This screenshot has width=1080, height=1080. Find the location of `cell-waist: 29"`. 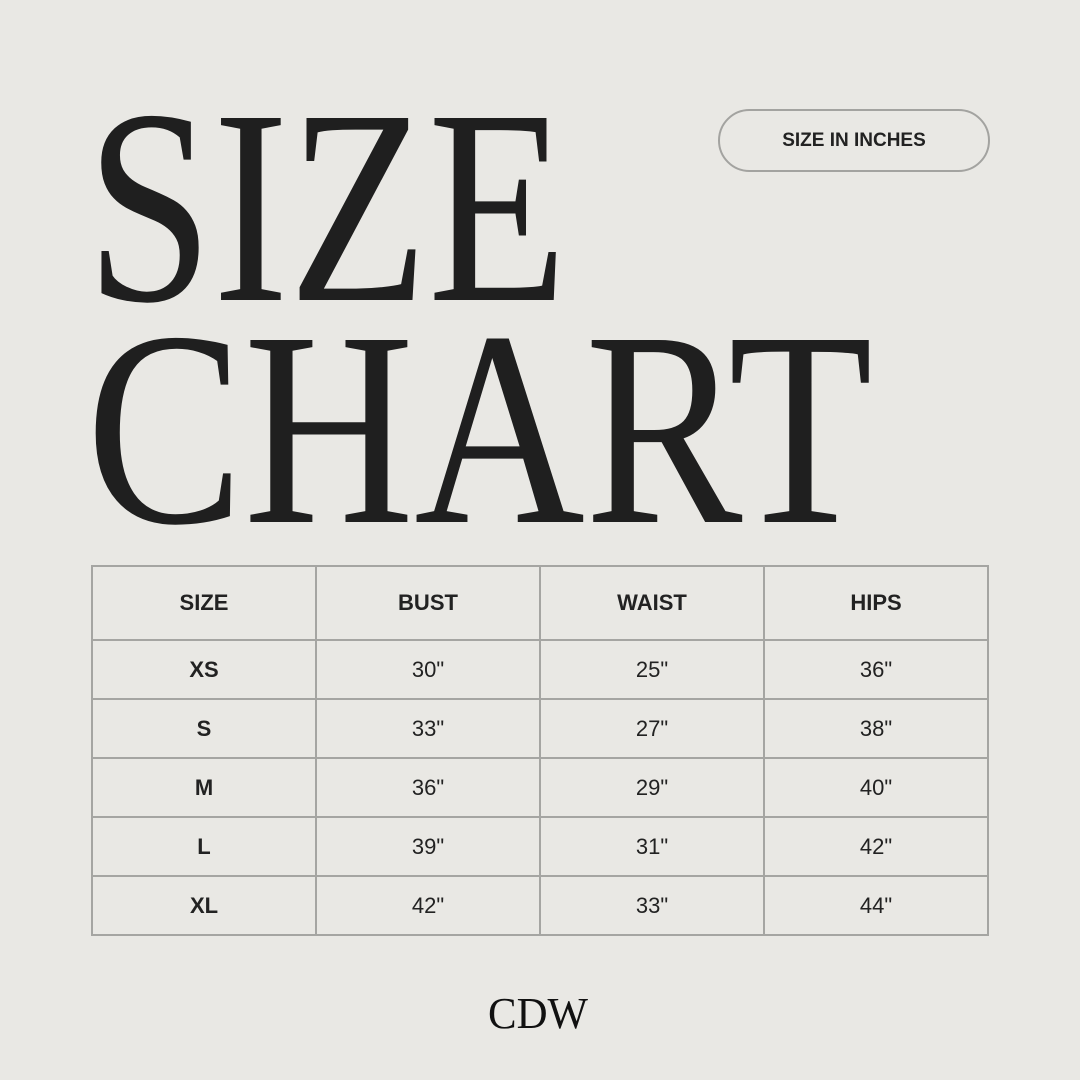

cell-waist: 29" is located at coordinates (652, 787).